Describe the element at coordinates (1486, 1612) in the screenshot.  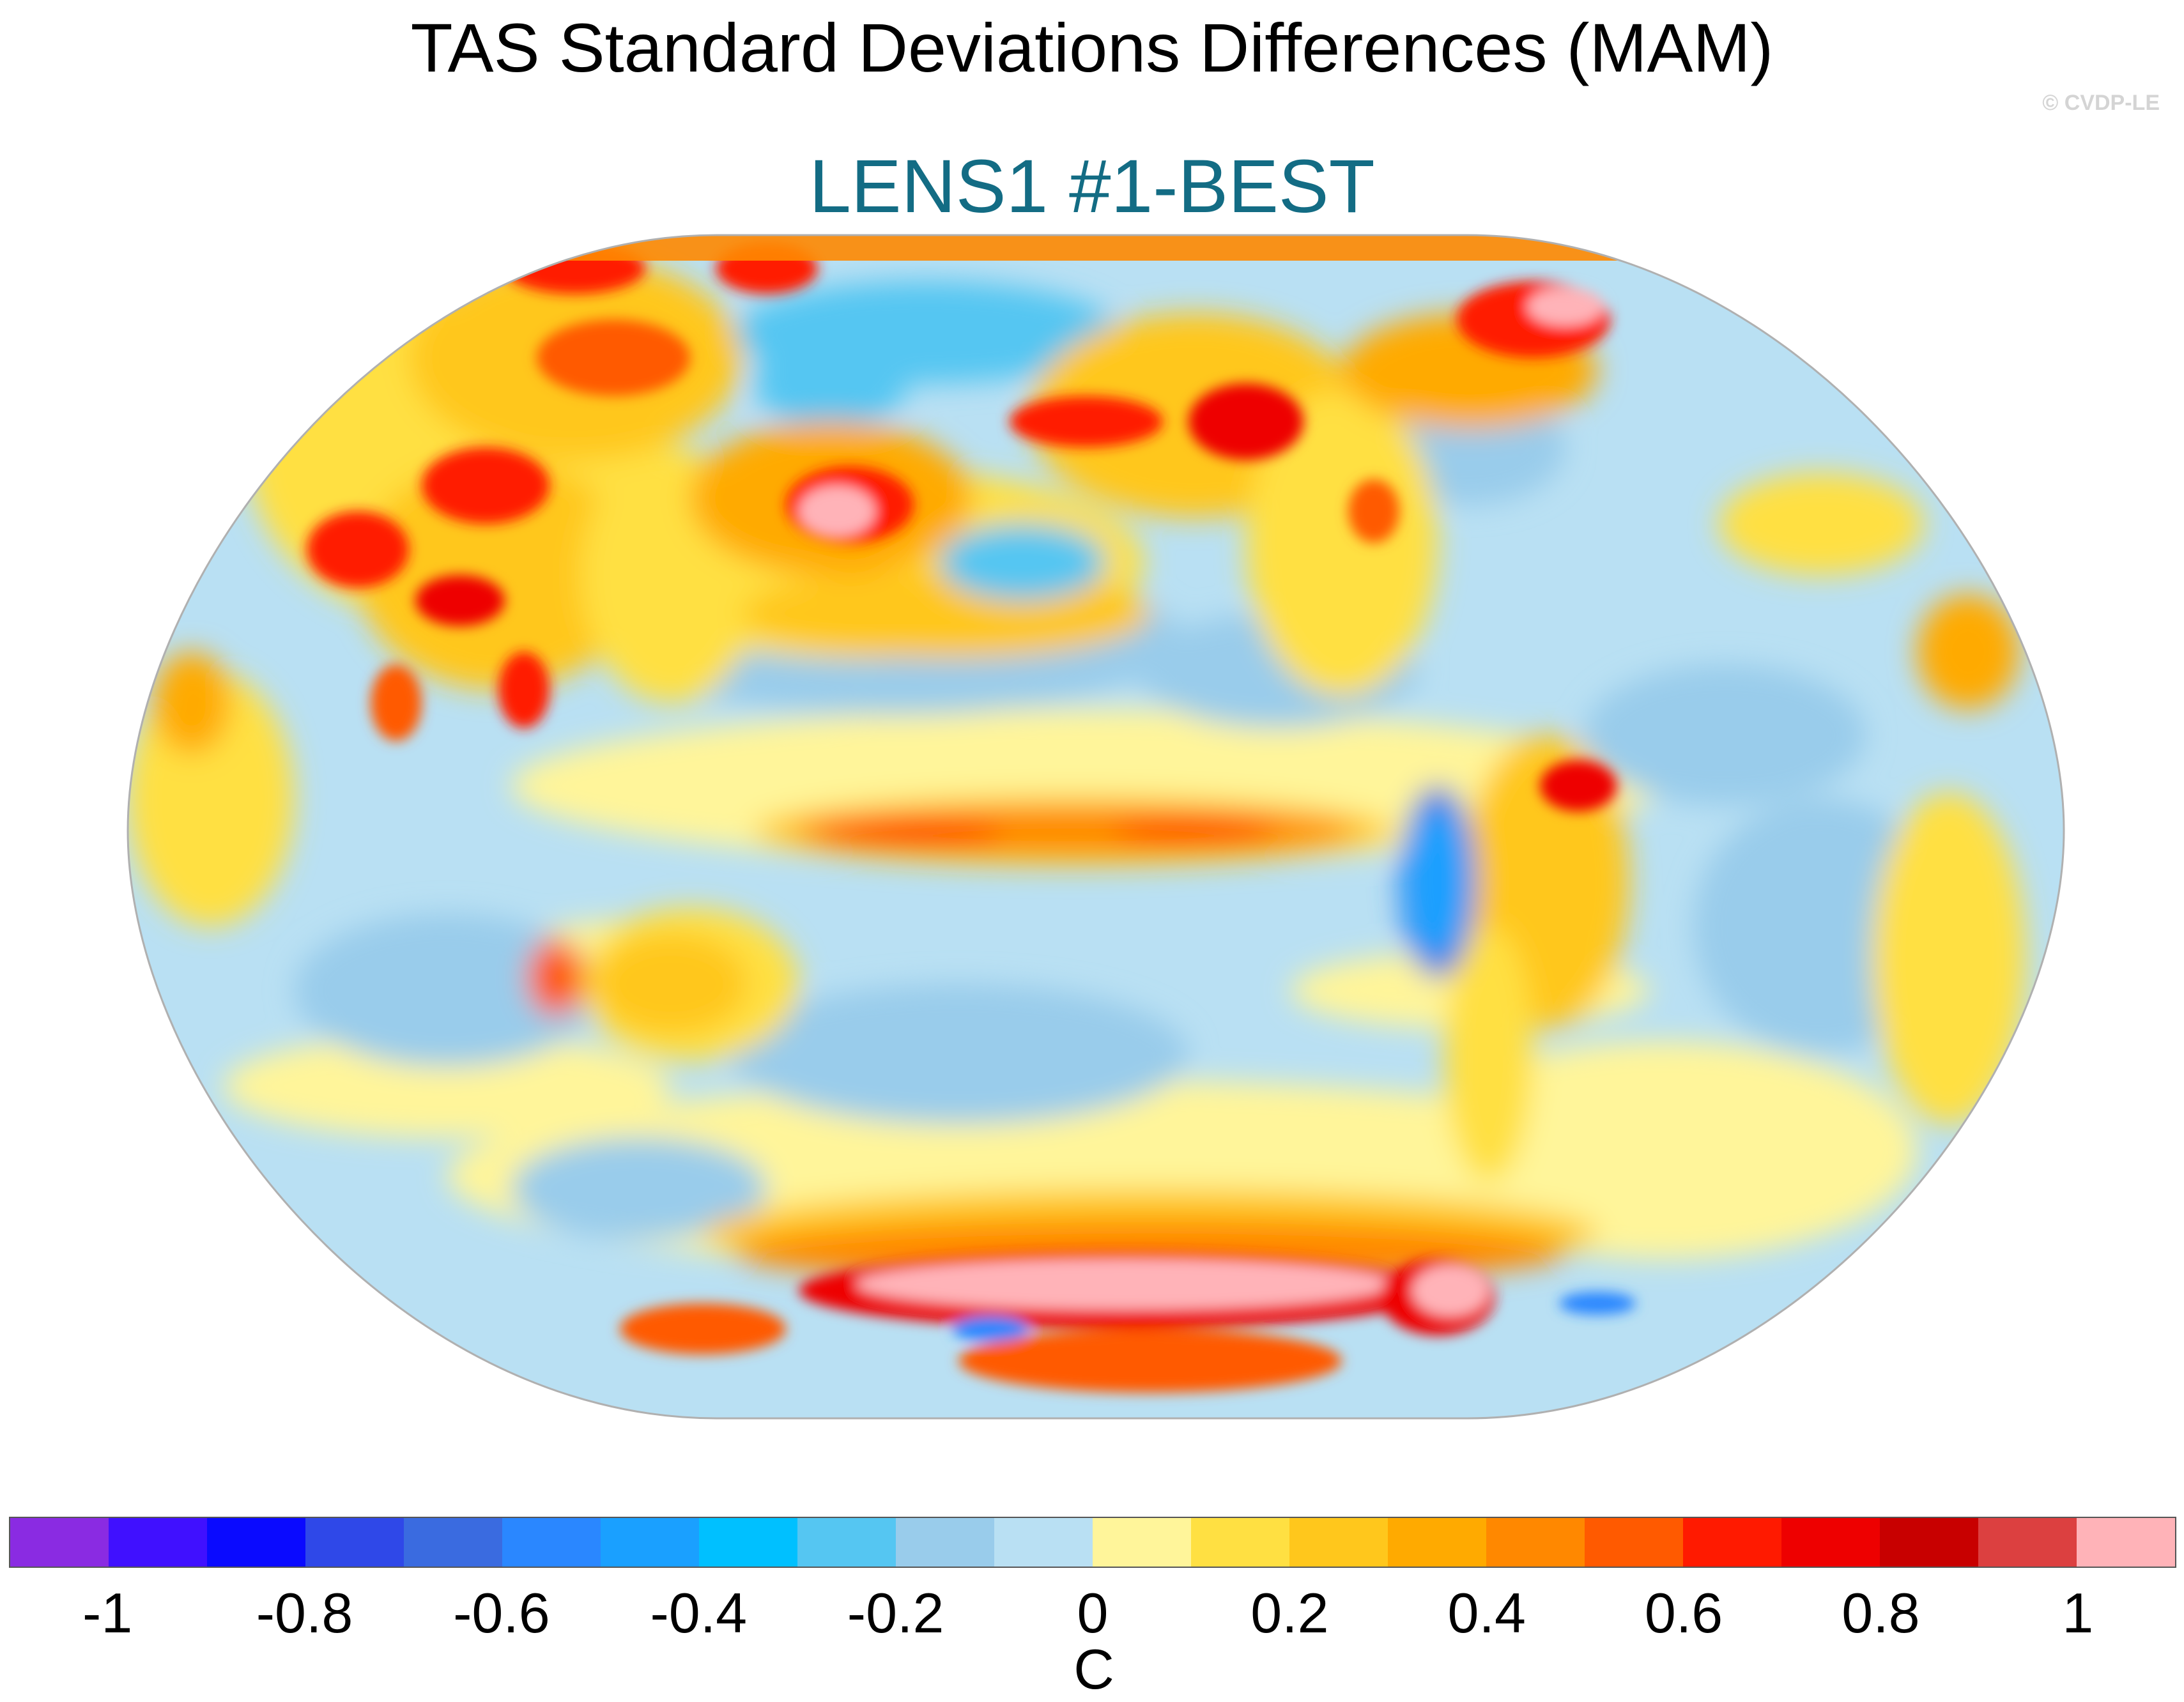
I see `colorbar-tick-label: 0.4` at that location.